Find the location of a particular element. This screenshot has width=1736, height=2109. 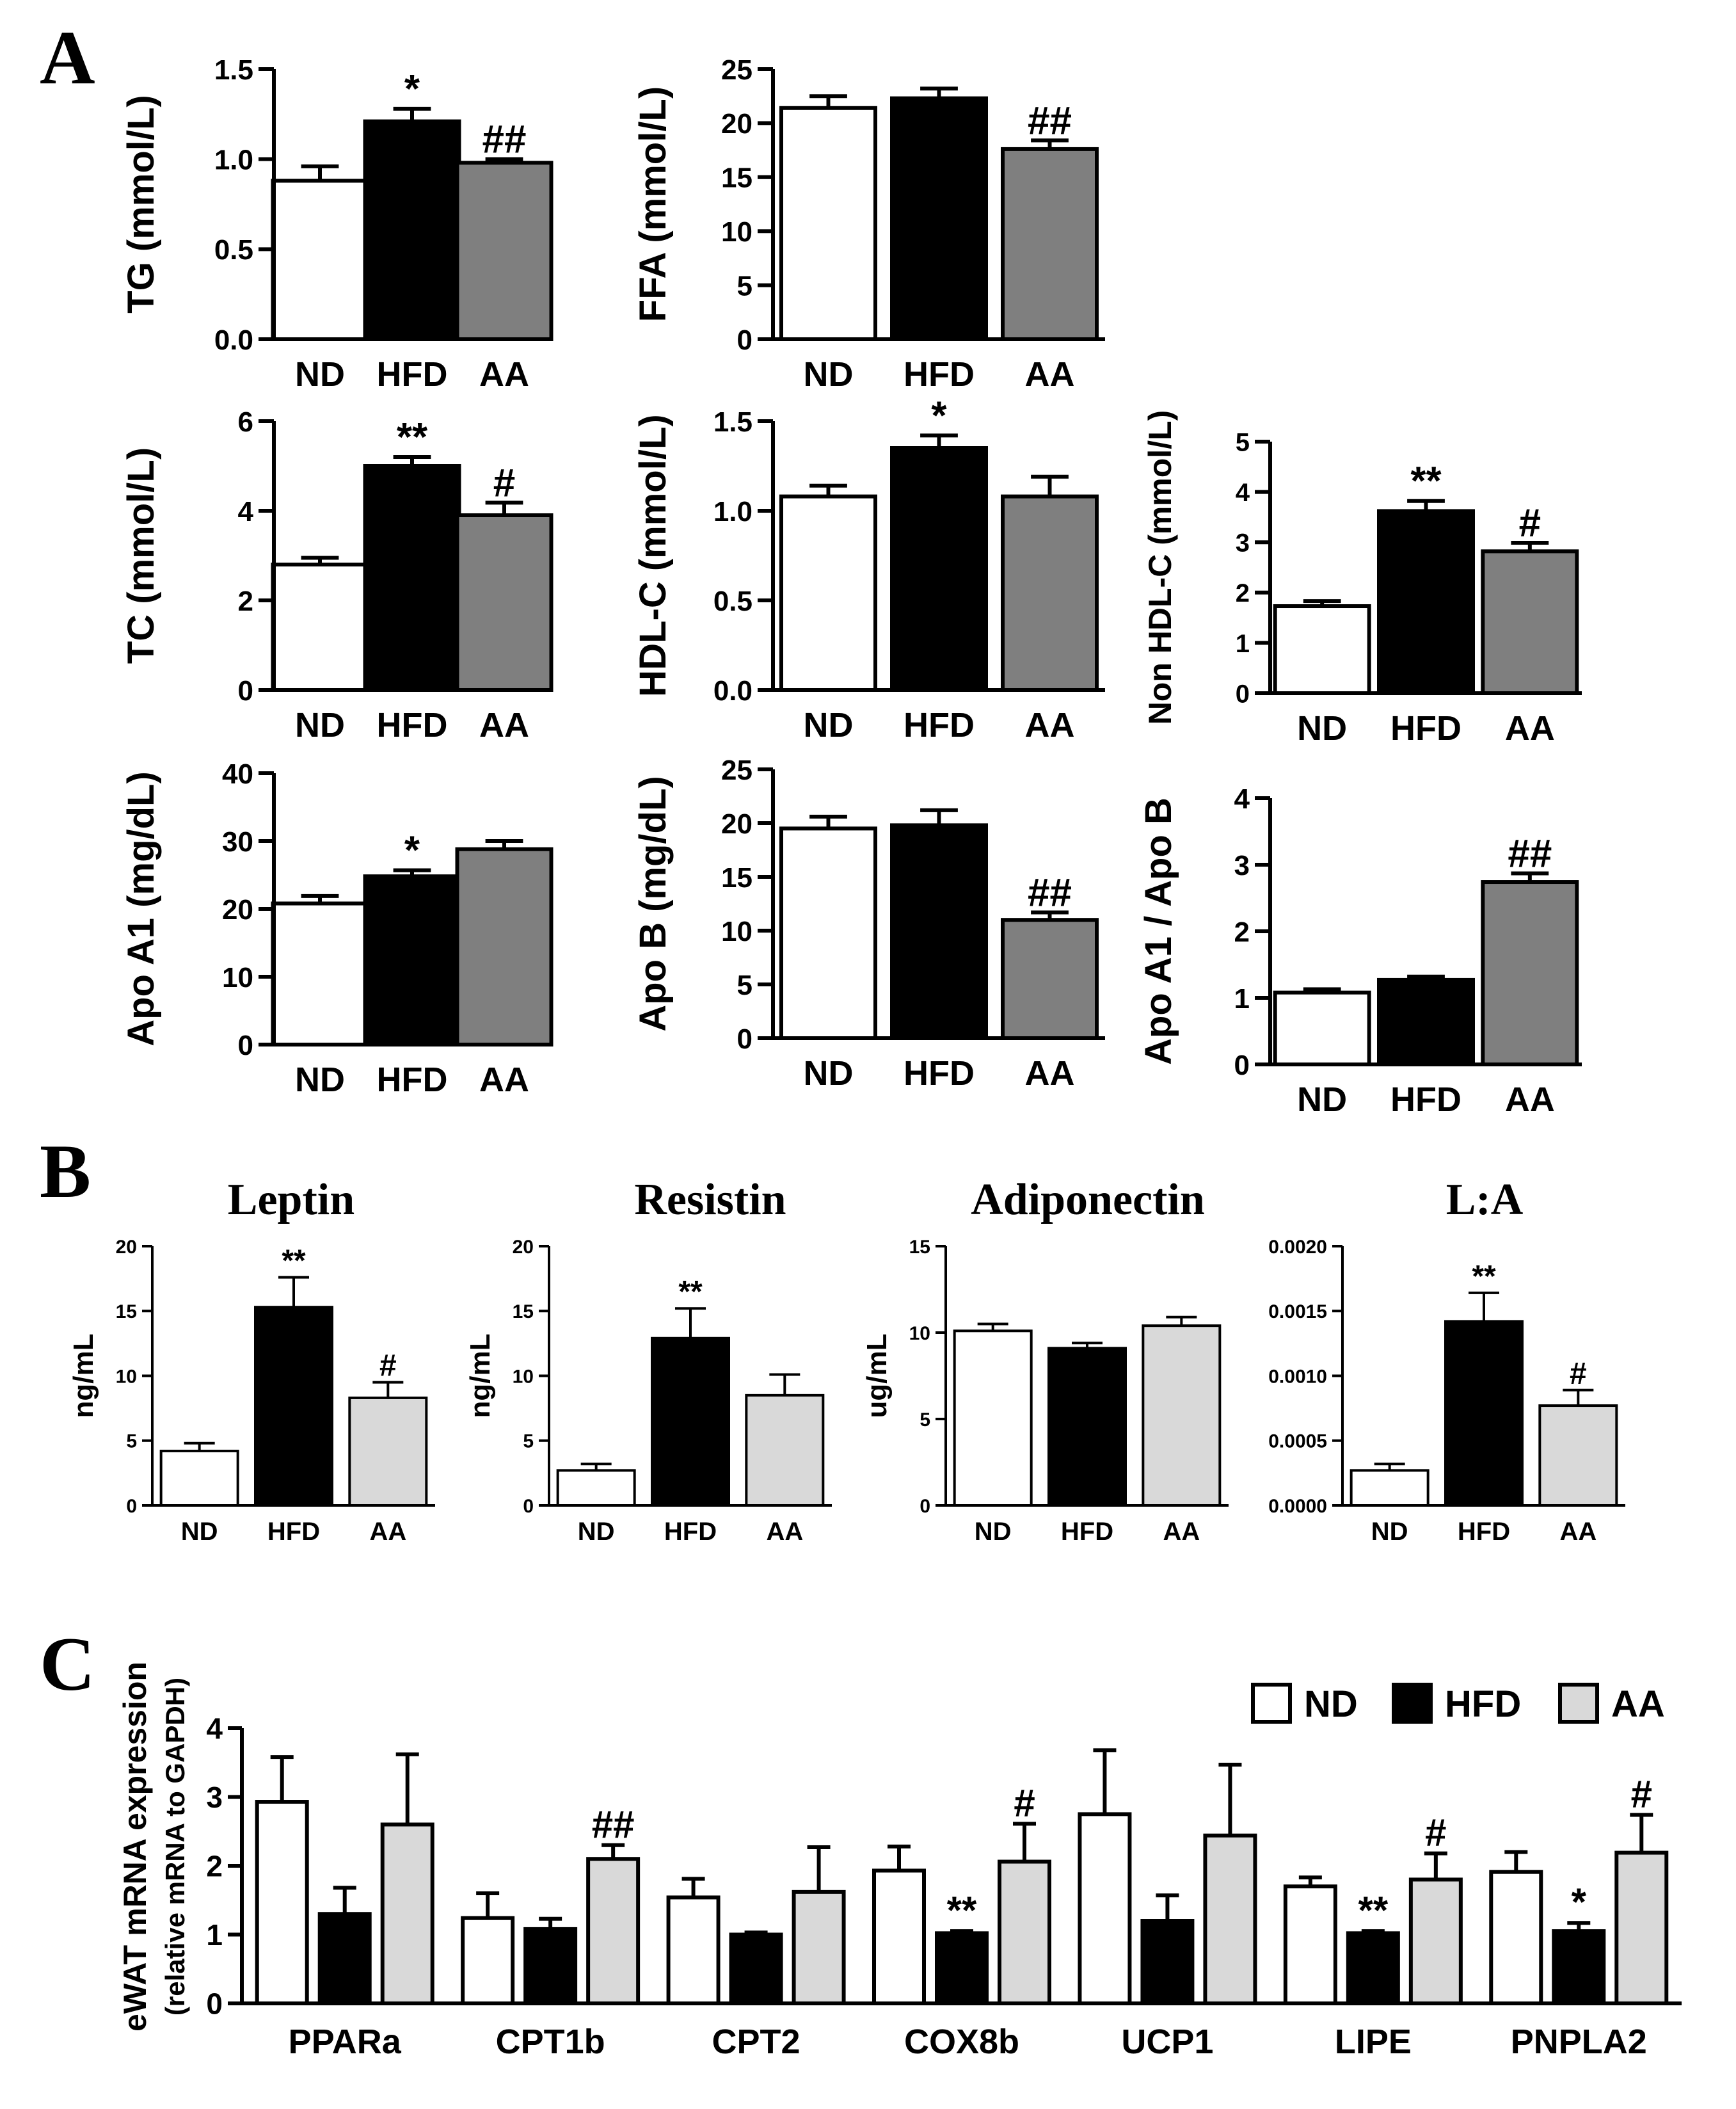

panel-label-c: C is located at coordinates (67, 1663).